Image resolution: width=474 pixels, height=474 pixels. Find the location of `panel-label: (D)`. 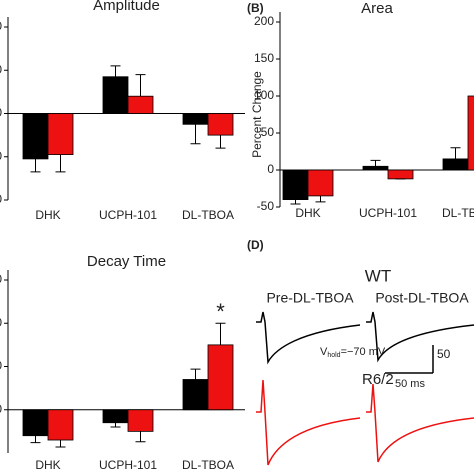

panel-label: (D) is located at coordinates (255, 245).